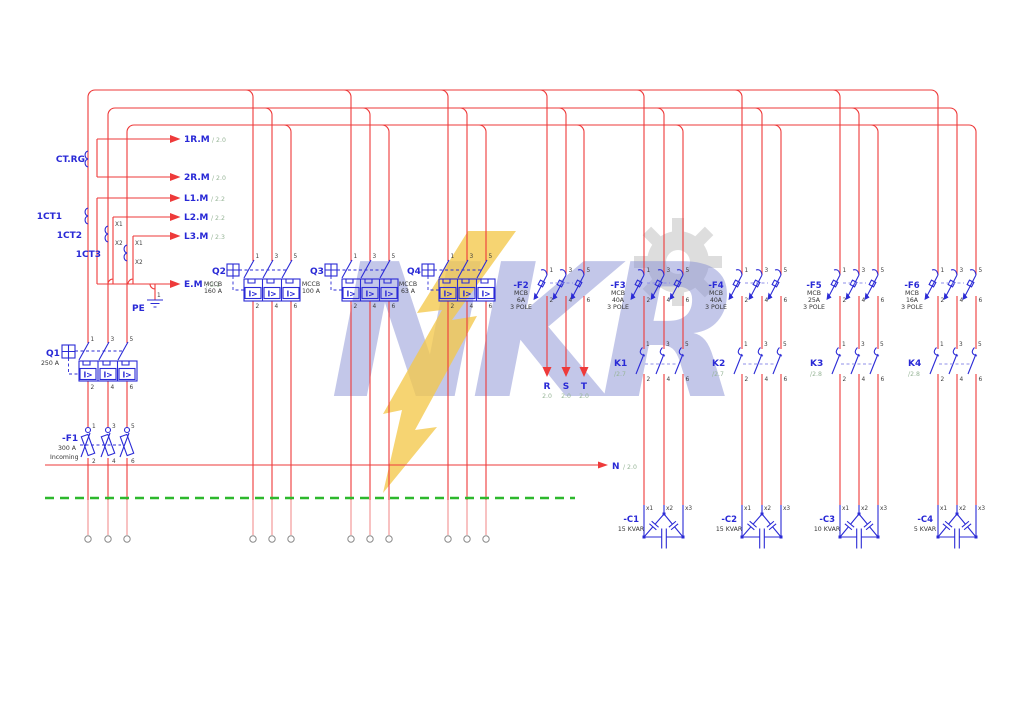 This screenshot has height=724, width=1024. Describe the element at coordinates (196, 237) in the screenshot. I see `meter-label: L3.M` at that location.